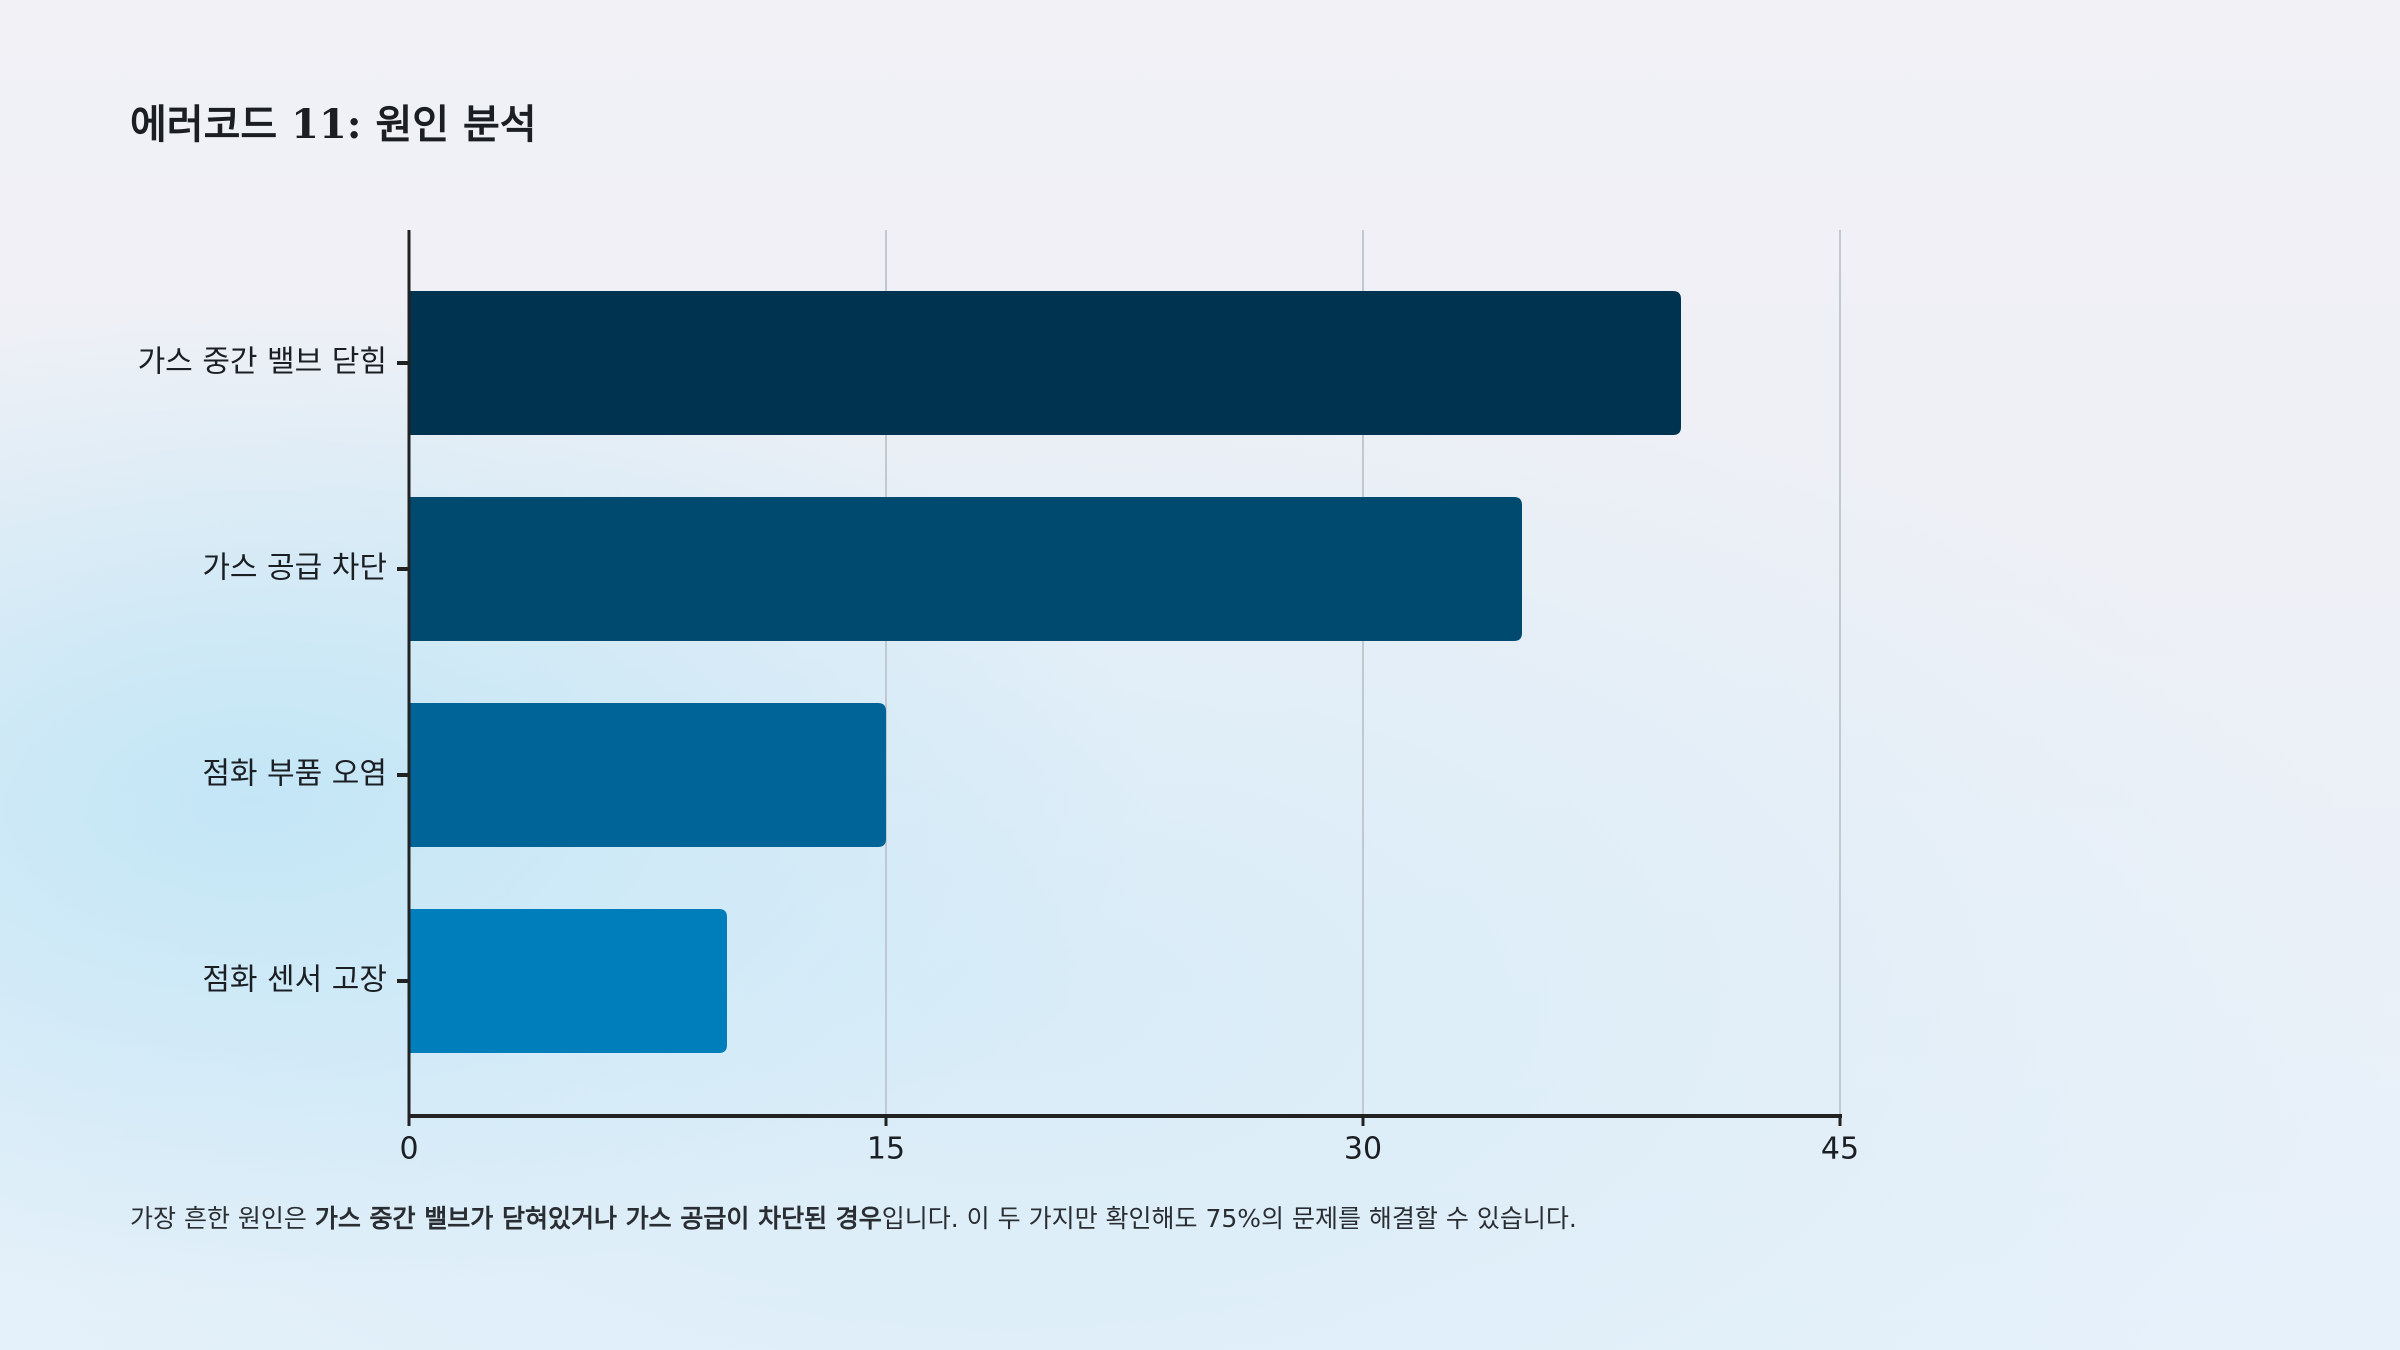  What do you see at coordinates (598, 1218) in the screenshot?
I see `caption-emphasis: 가스 중간 밸브가 닫혀있거나 가스 공급이 차단된 경우` at bounding box center [598, 1218].